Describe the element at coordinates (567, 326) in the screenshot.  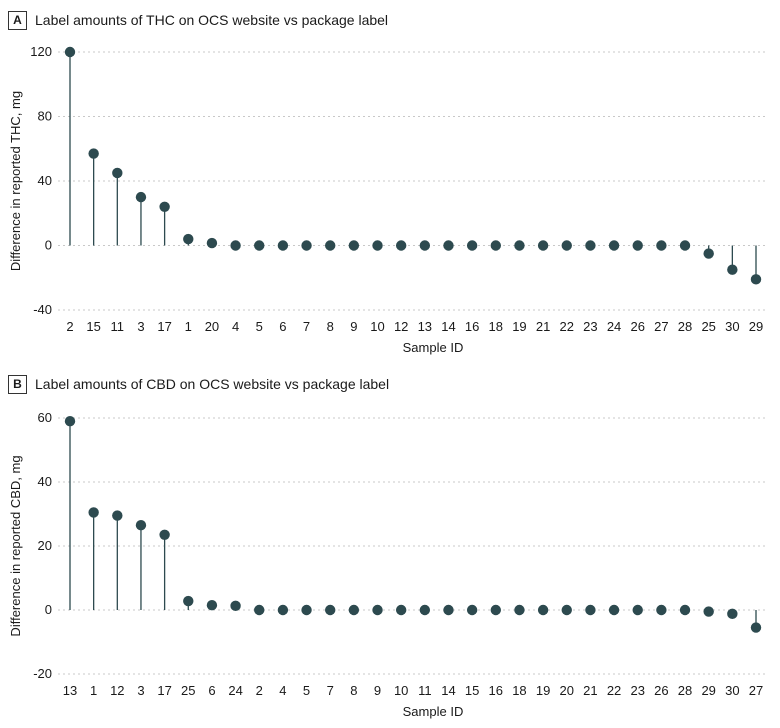
I see `x-tick-label: 22` at that location.